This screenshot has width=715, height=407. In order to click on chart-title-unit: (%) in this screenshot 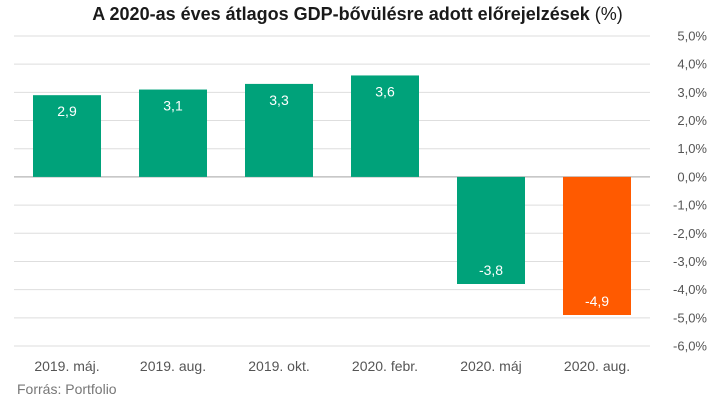, I will do `click(608, 14)`.